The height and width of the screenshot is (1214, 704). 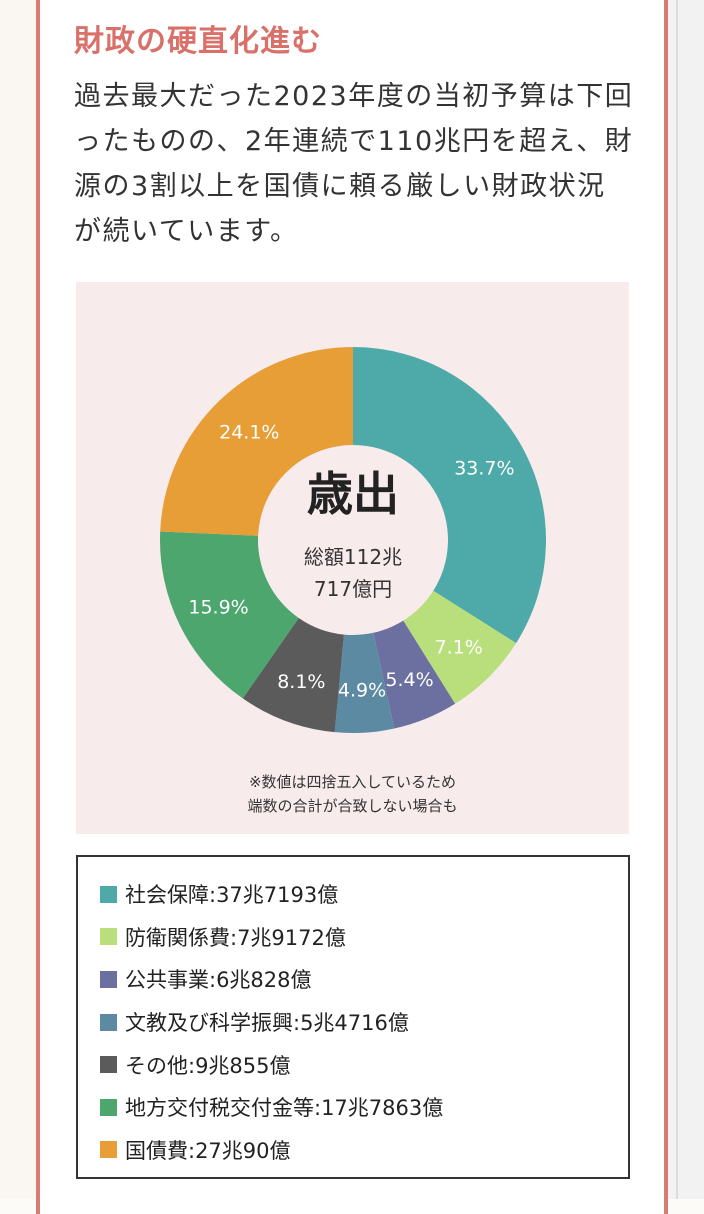 What do you see at coordinates (267, 1023) in the screenshot?
I see `legend-label: 文教及び科学振興:5兆4716億` at bounding box center [267, 1023].